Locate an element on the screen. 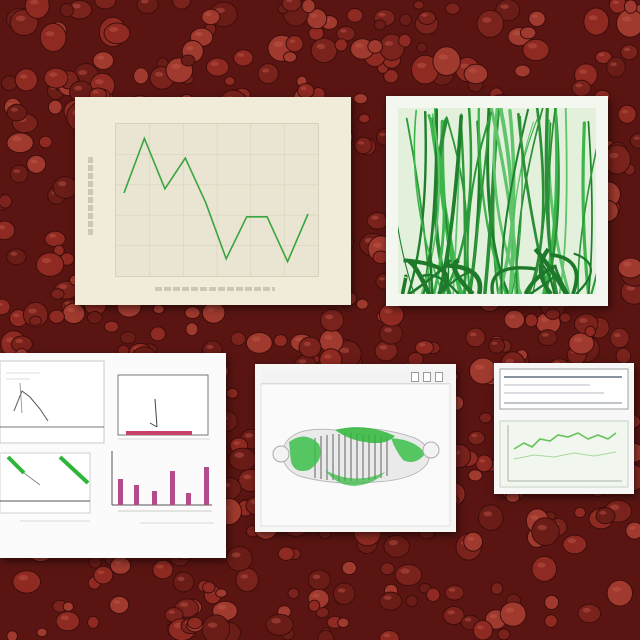 The height and width of the screenshot is (640, 640). multi-panel-figure-card is located at coordinates (113, 455).